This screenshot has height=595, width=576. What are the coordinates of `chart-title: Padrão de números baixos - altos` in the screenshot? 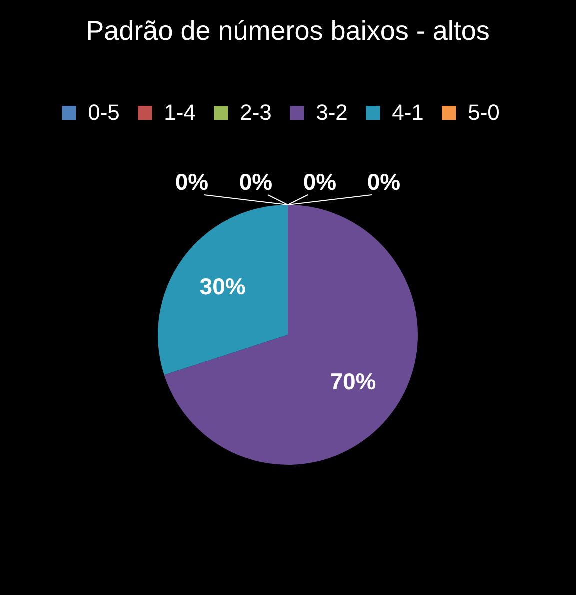 It's located at (288, 31).